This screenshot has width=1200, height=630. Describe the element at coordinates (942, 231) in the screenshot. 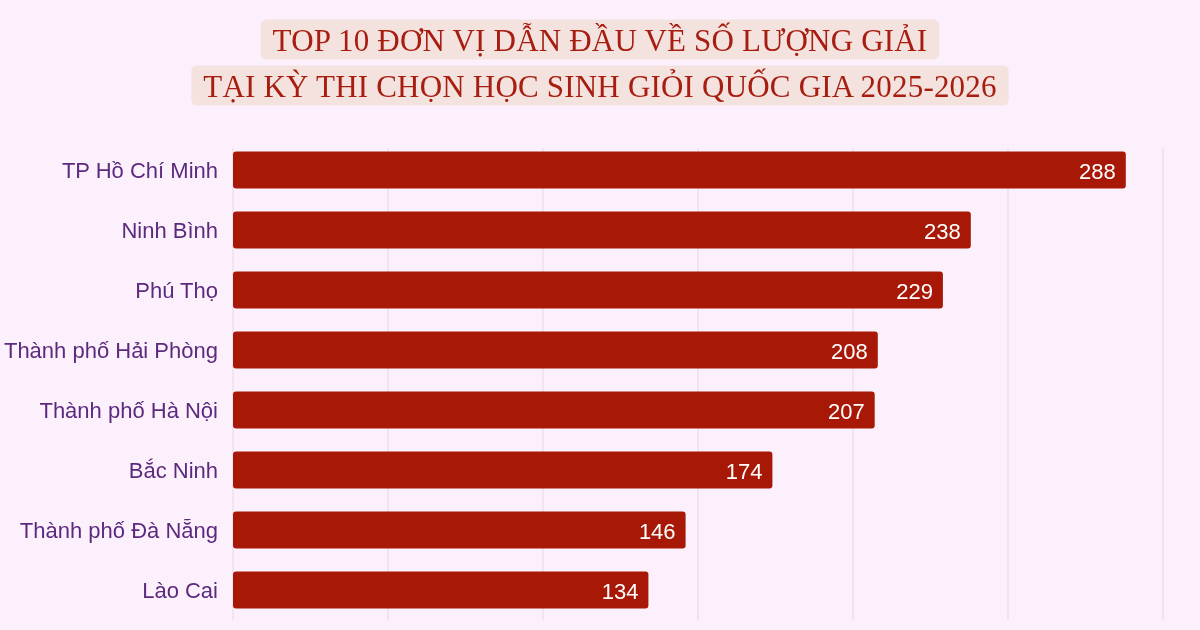

I see `data-label: 238` at that location.